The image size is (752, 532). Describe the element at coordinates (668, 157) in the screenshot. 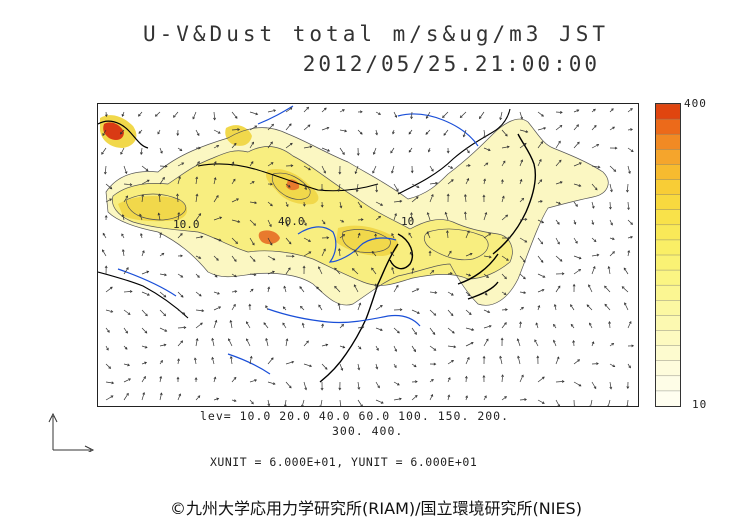

I see `color-scale-swatch` at that location.